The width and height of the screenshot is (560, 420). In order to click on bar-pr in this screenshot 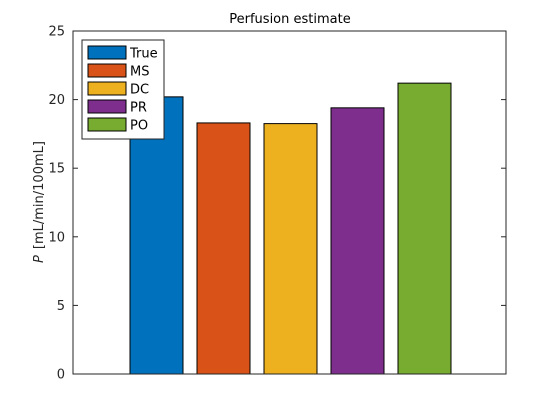, I will do `click(357, 241)`.